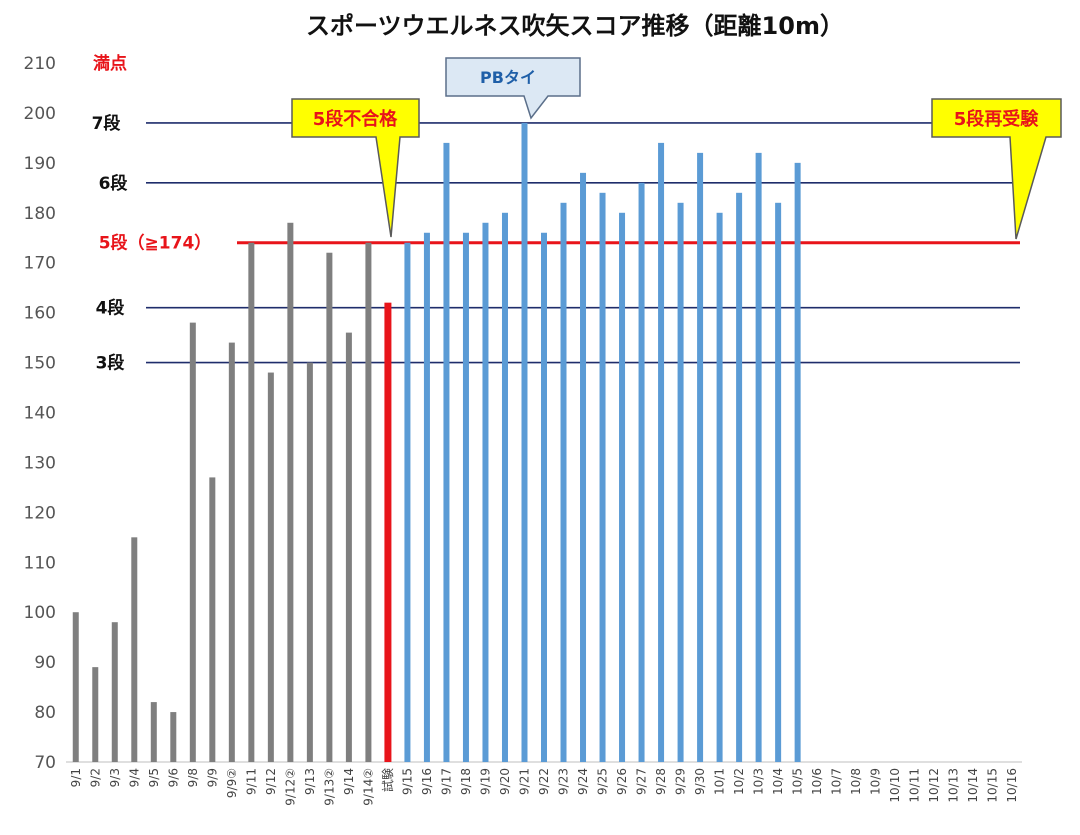 This screenshot has width=1080, height=835. What do you see at coordinates (40, 64) in the screenshot?
I see `y-tick-label: 210` at bounding box center [40, 64].